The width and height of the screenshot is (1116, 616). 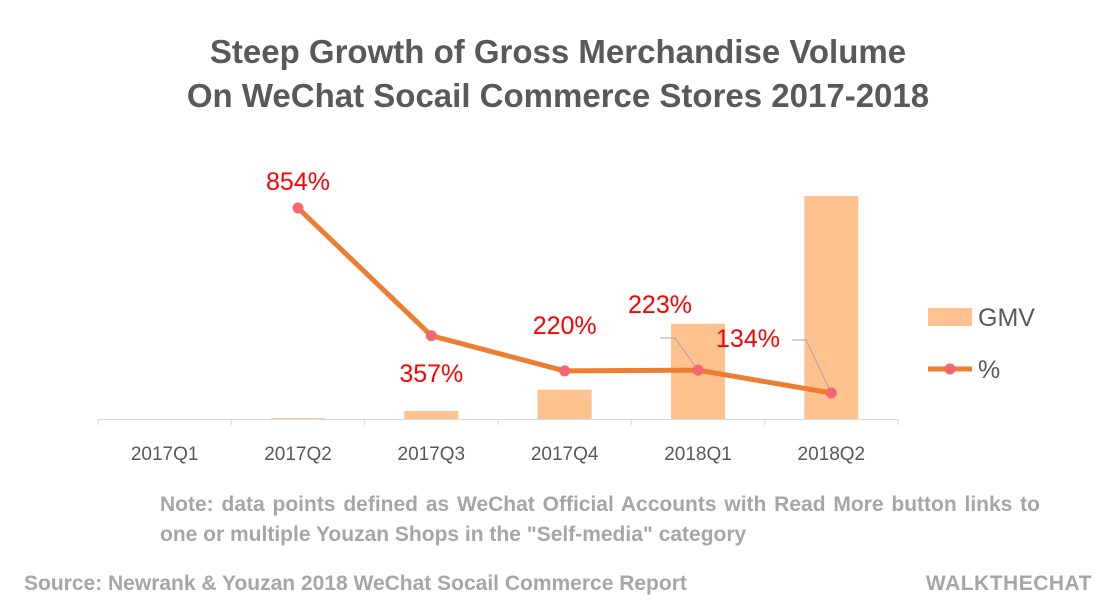 I want to click on x-tick-label: 2017Q1, so click(x=165, y=454).